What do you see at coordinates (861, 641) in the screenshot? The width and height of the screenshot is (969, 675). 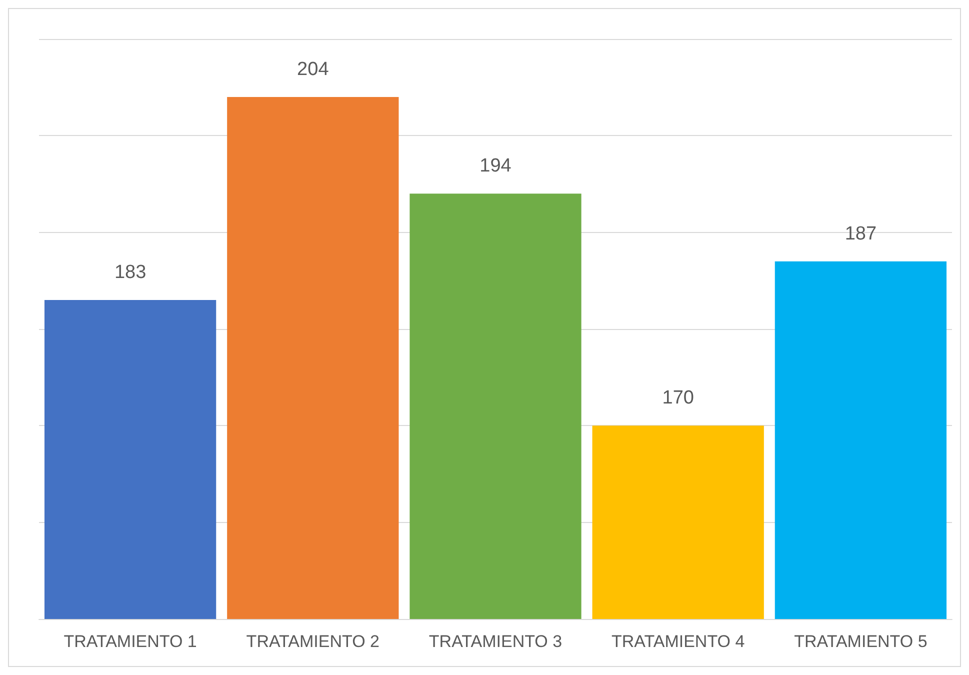 I see `x-tick-label: TRATAMIENTO 5` at bounding box center [861, 641].